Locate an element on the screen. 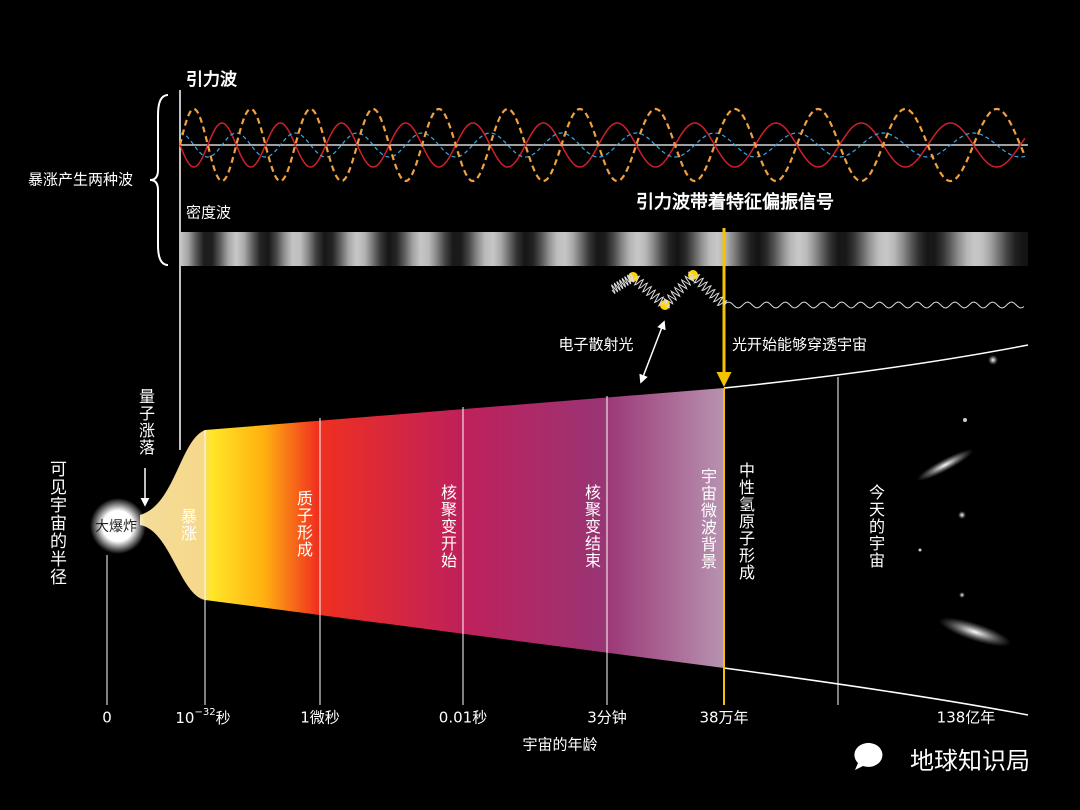  axis-label: 宇宙的年龄 is located at coordinates (559, 745).